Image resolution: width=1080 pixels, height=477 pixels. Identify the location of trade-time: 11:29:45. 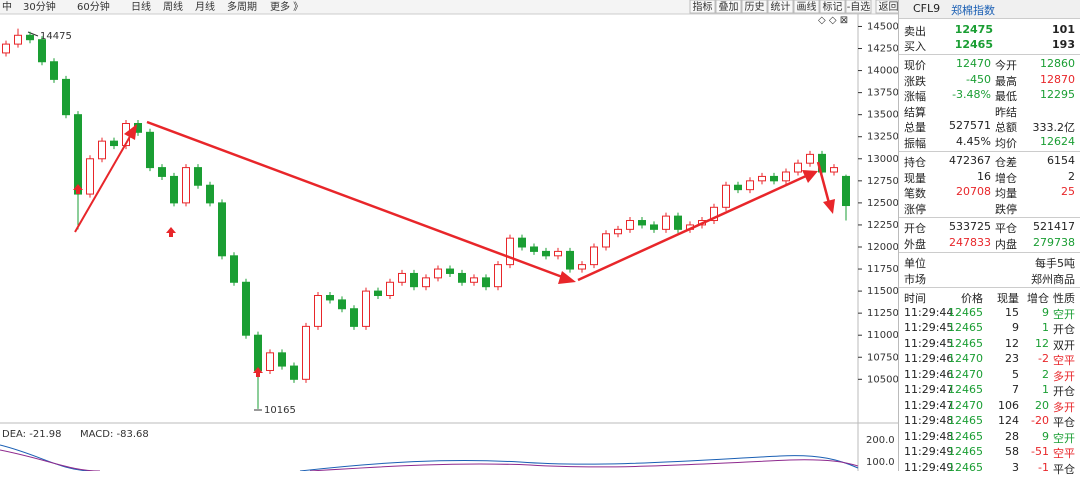
(929, 327).